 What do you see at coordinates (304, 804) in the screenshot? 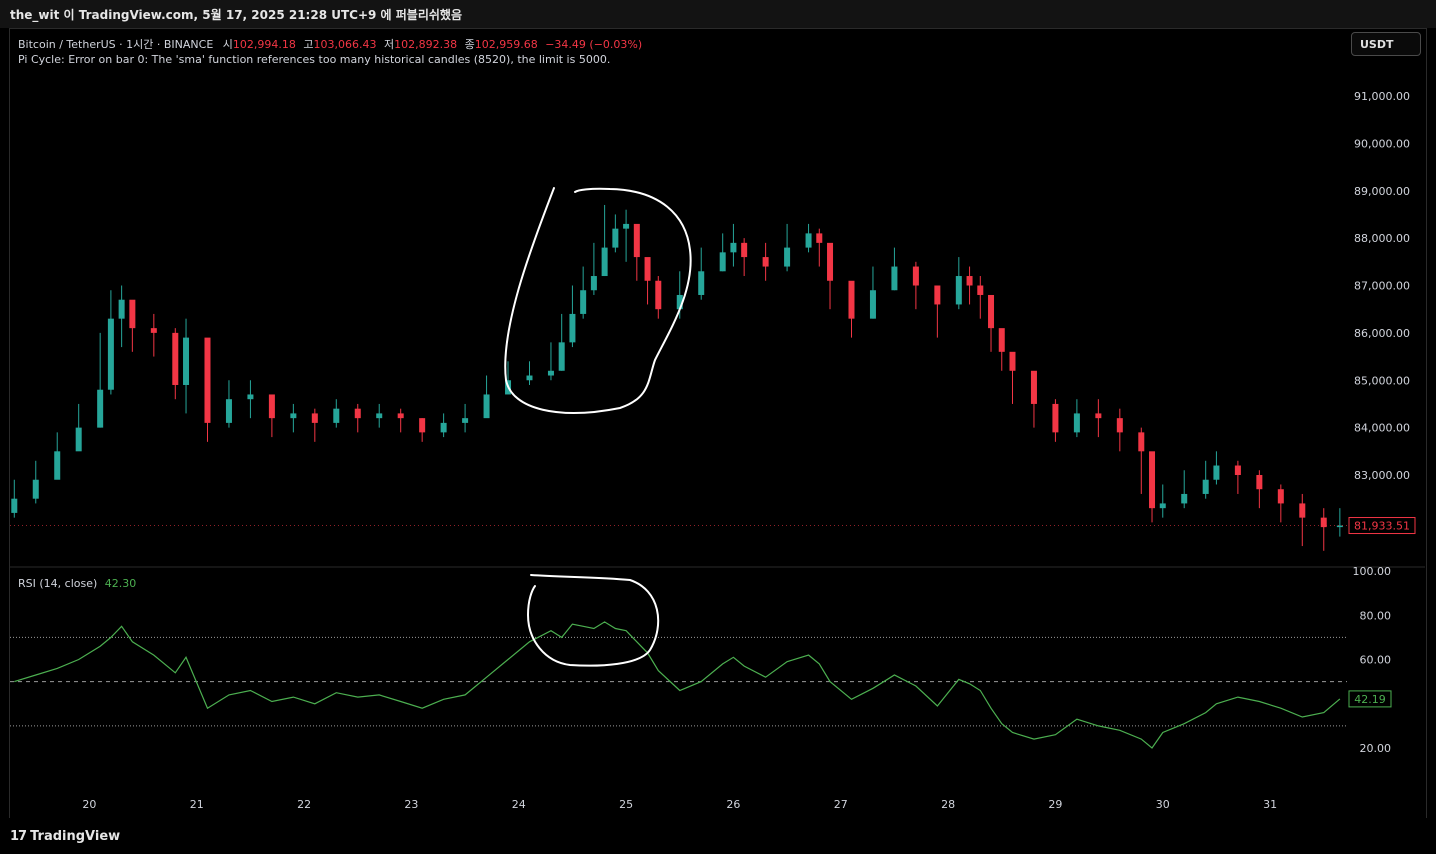
I see `time-axis-label: 22` at bounding box center [304, 804].